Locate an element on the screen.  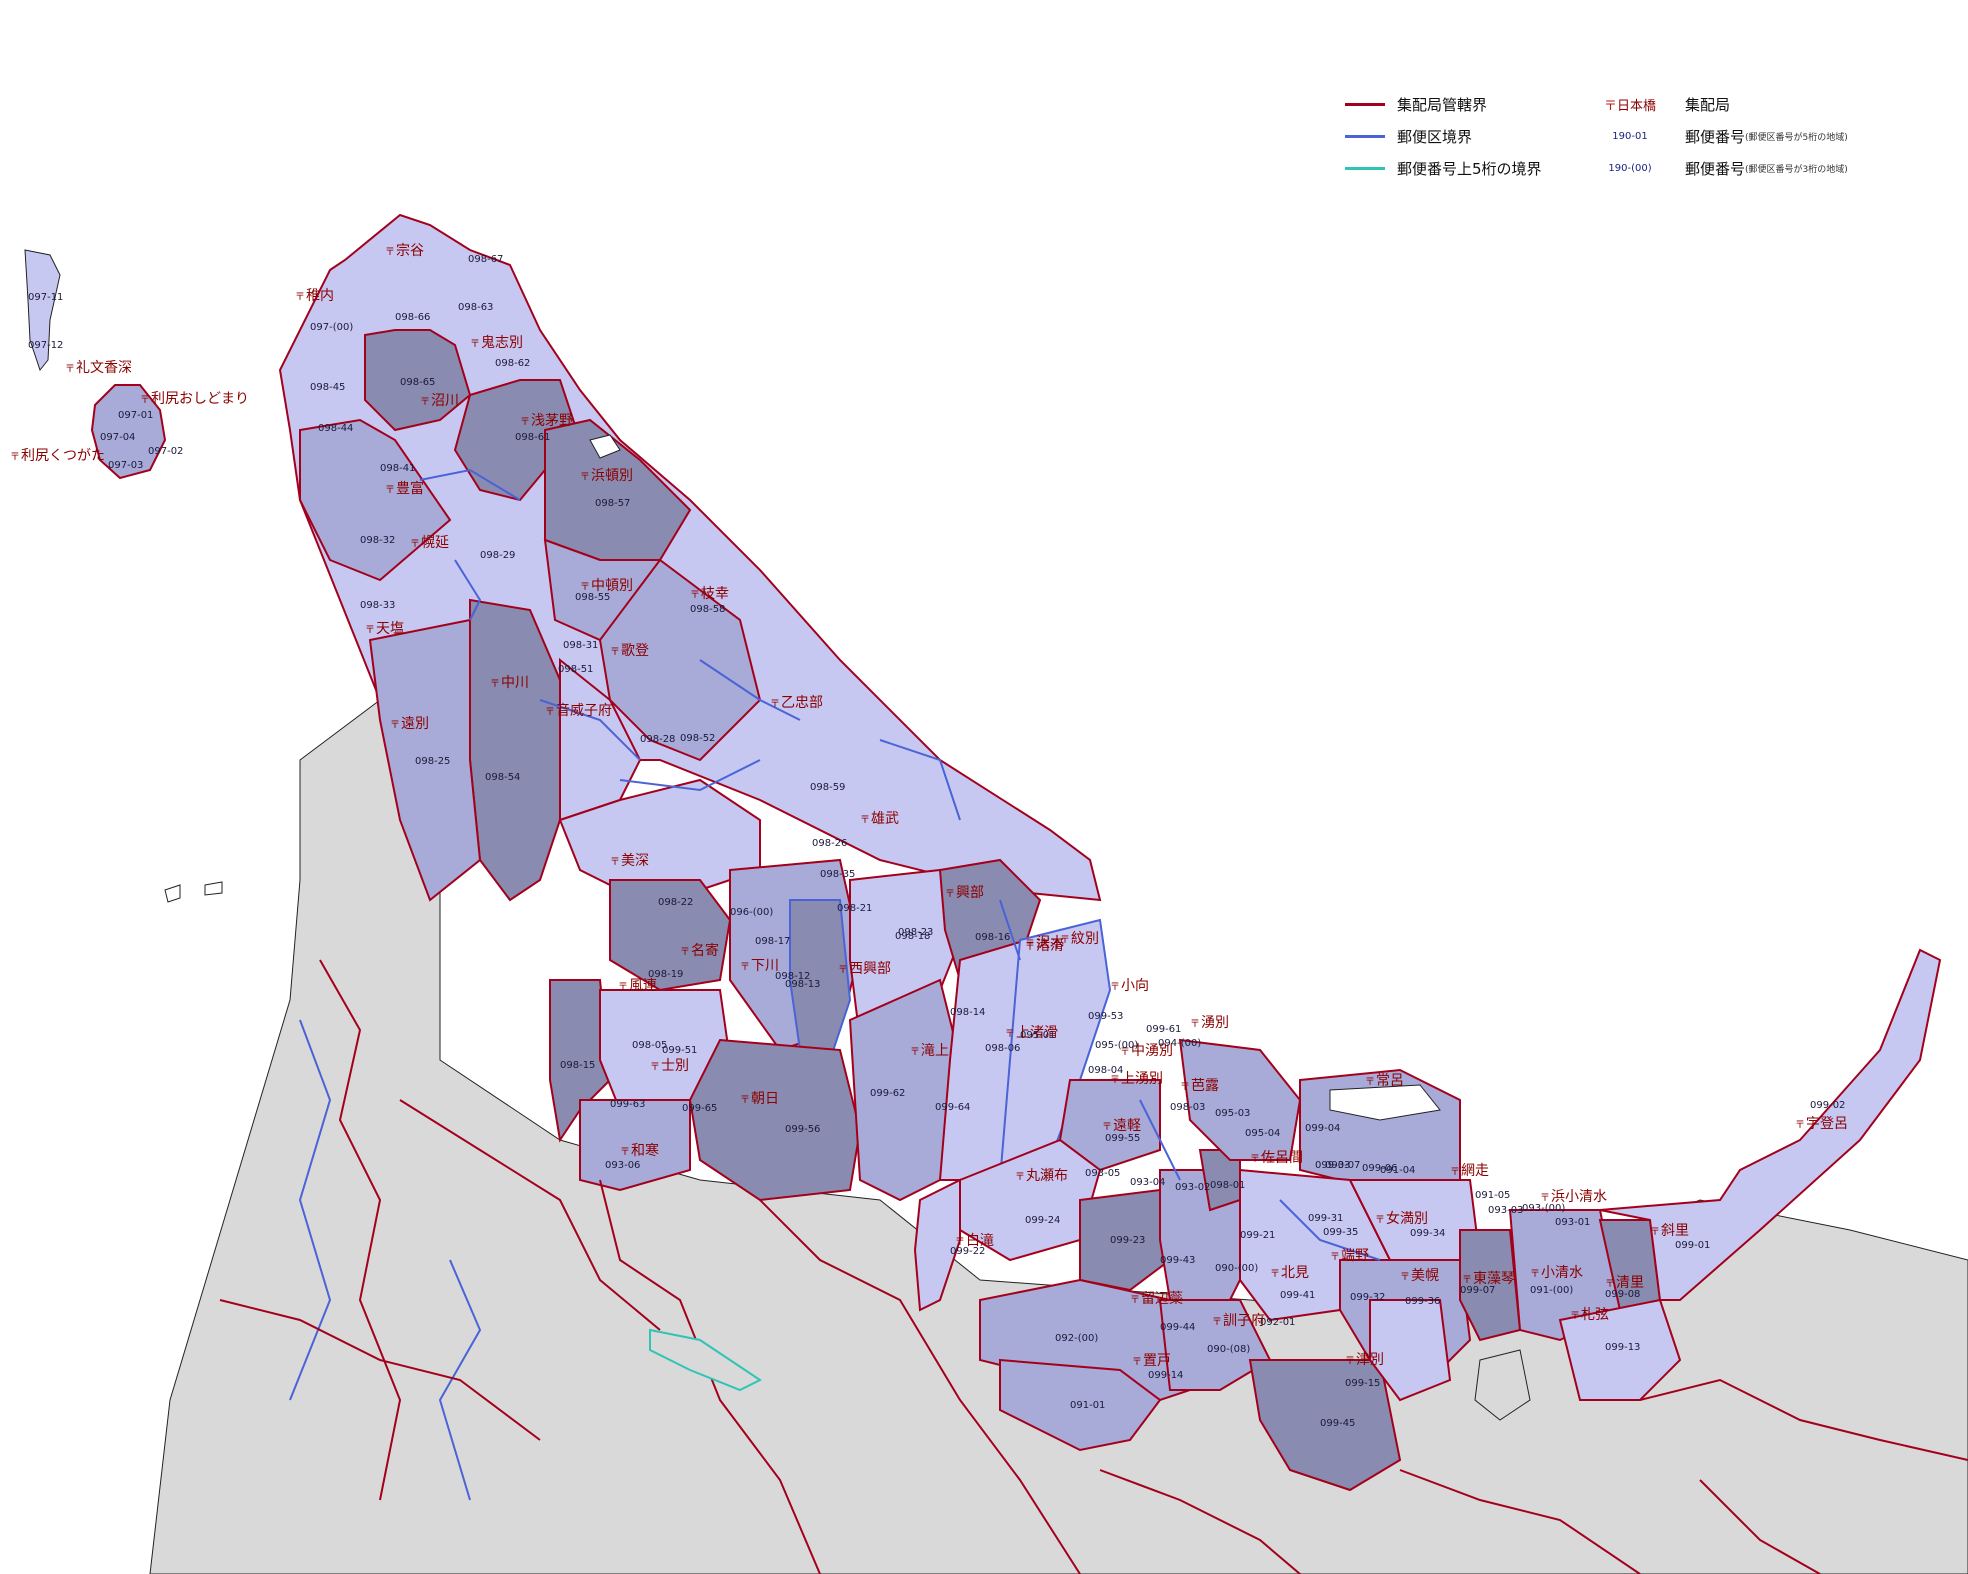
legend-code3-label: 郵便番号 is located at coordinates (1715, 168).